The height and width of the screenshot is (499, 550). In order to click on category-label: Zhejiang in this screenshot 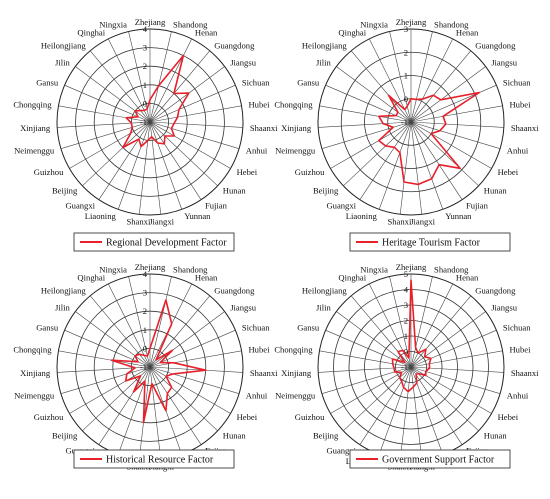, I will do `click(411, 22)`.